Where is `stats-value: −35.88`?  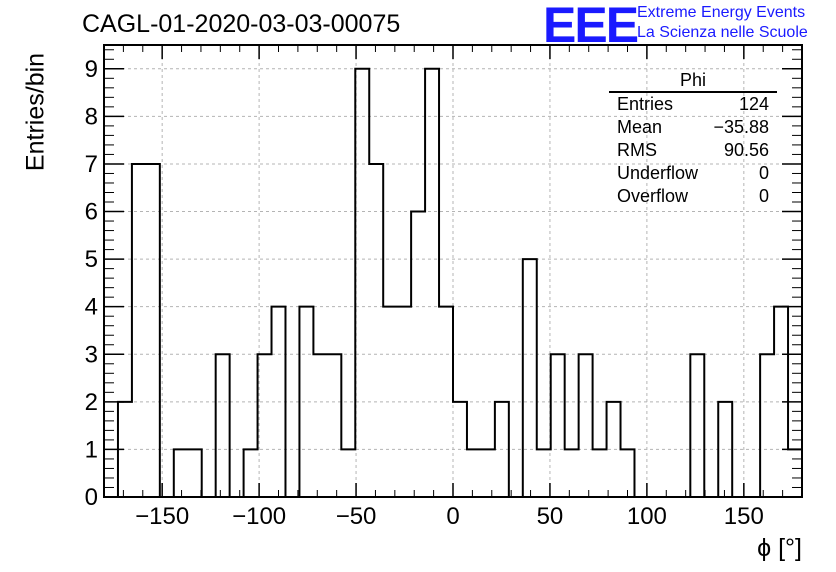 stats-value: −35.88 is located at coordinates (741, 127).